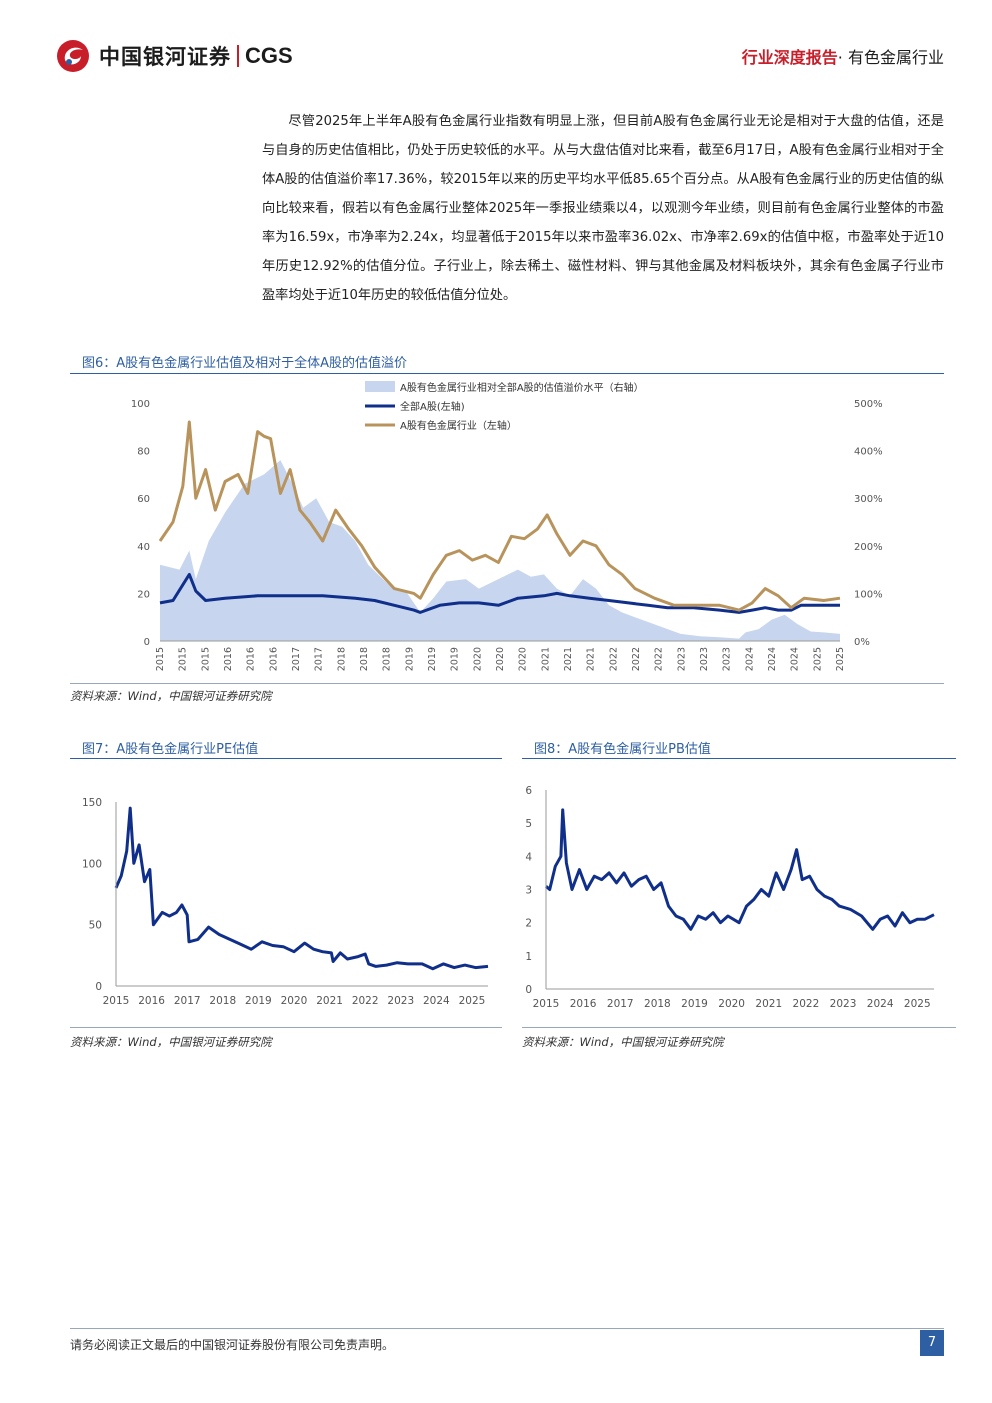 The width and height of the screenshot is (992, 1403). I want to click on report-title: 行业深度报告· 有色金属行业, so click(843, 56).